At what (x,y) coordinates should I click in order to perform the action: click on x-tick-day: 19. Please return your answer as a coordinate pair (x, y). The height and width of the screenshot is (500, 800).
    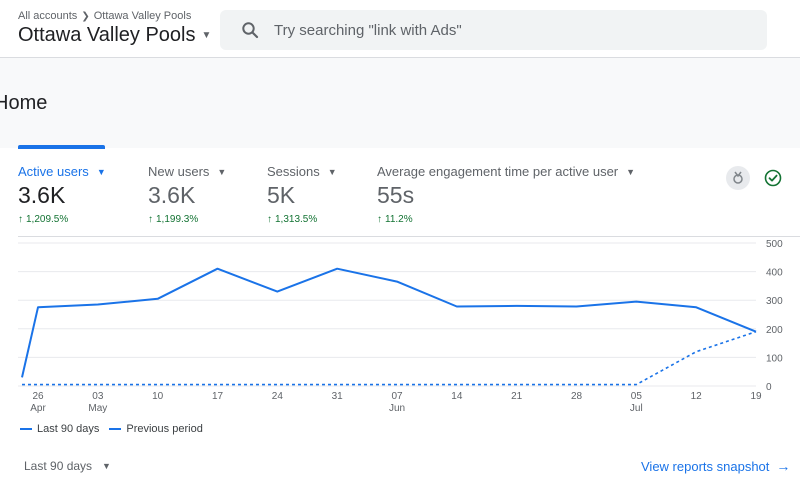
    Looking at the image, I should click on (756, 396).